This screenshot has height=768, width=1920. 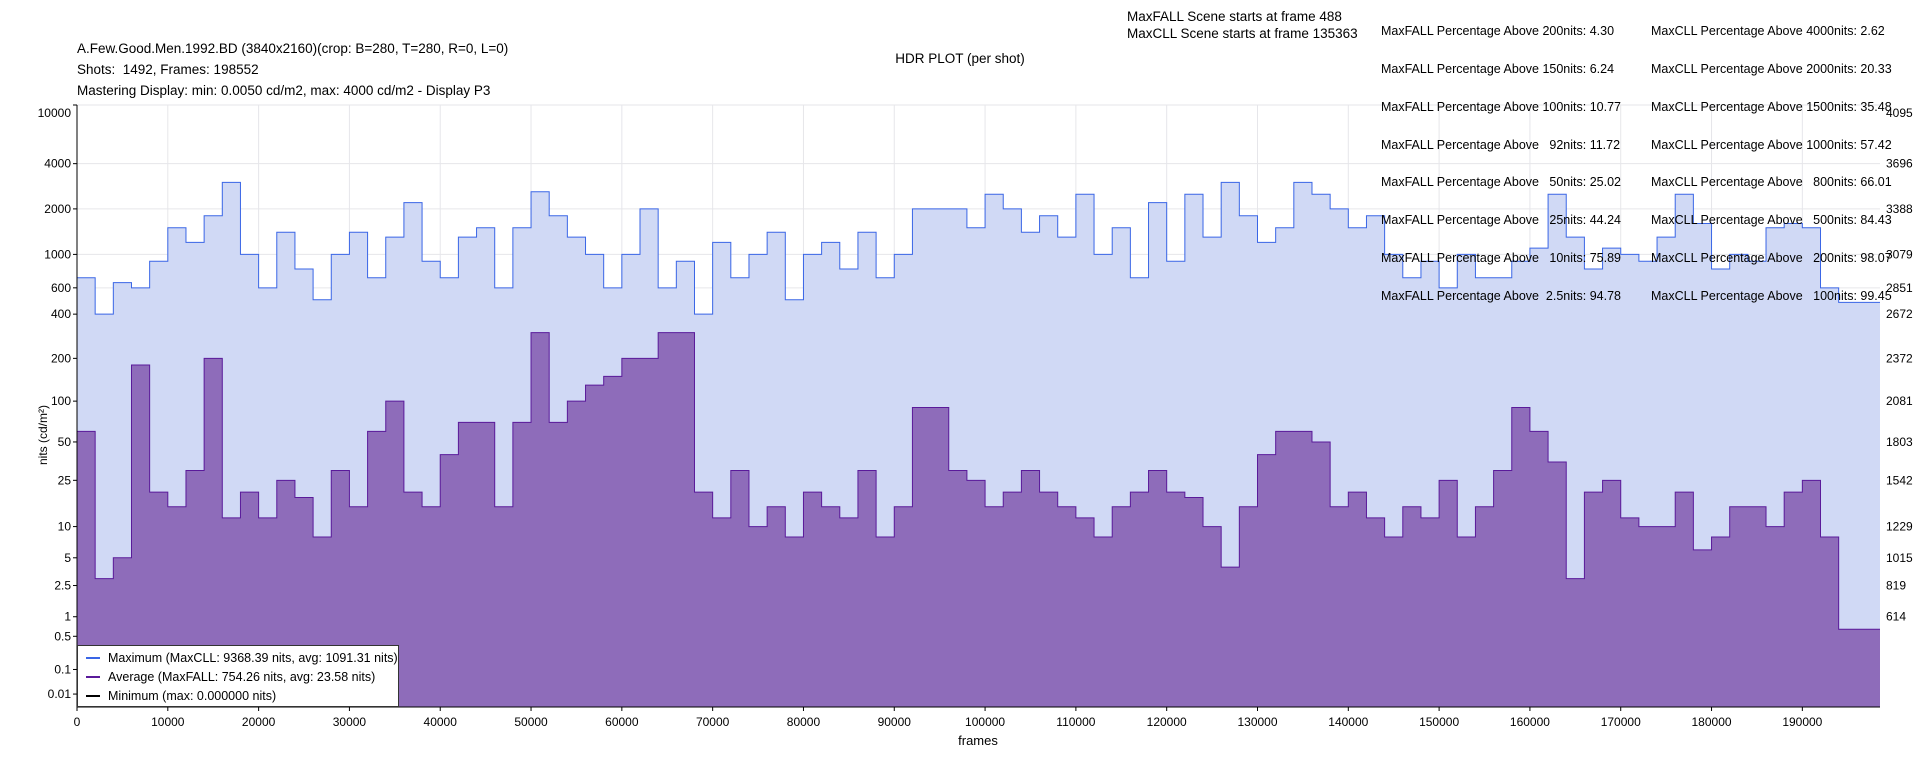 What do you see at coordinates (713, 722) in the screenshot?
I see `x-tick-label: 70000` at bounding box center [713, 722].